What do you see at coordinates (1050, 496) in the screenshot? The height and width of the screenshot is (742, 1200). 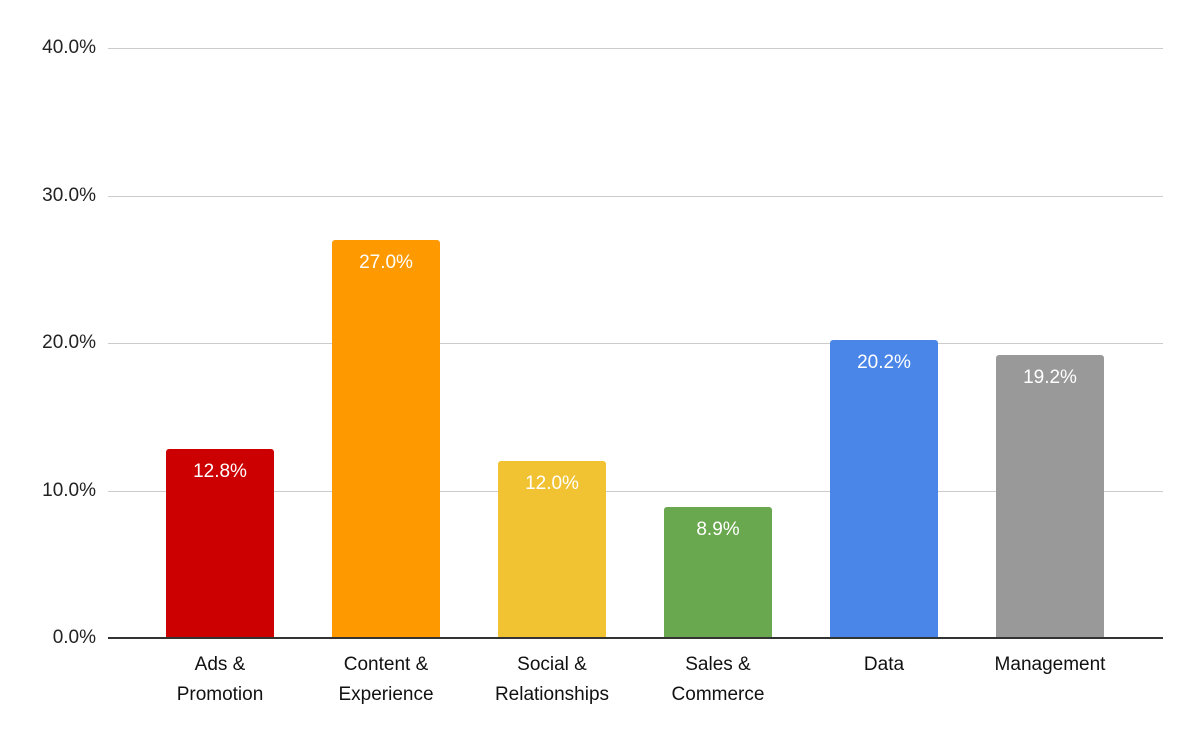 I see `bar: 19.2%` at bounding box center [1050, 496].